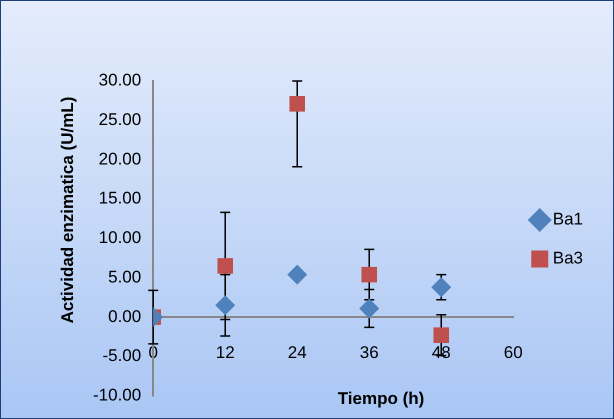 The width and height of the screenshot is (614, 419). Describe the element at coordinates (120, 80) in the screenshot. I see `y-tick-label: 30.00` at that location.